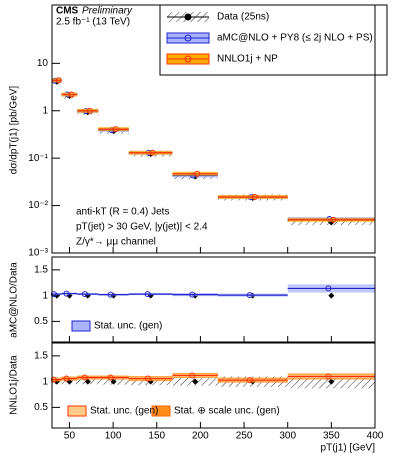 This screenshot has width=407, height=463. I want to click on annotation: pT(jet) > 30 GeV, |y(jet)| < 2.4, so click(142, 227).